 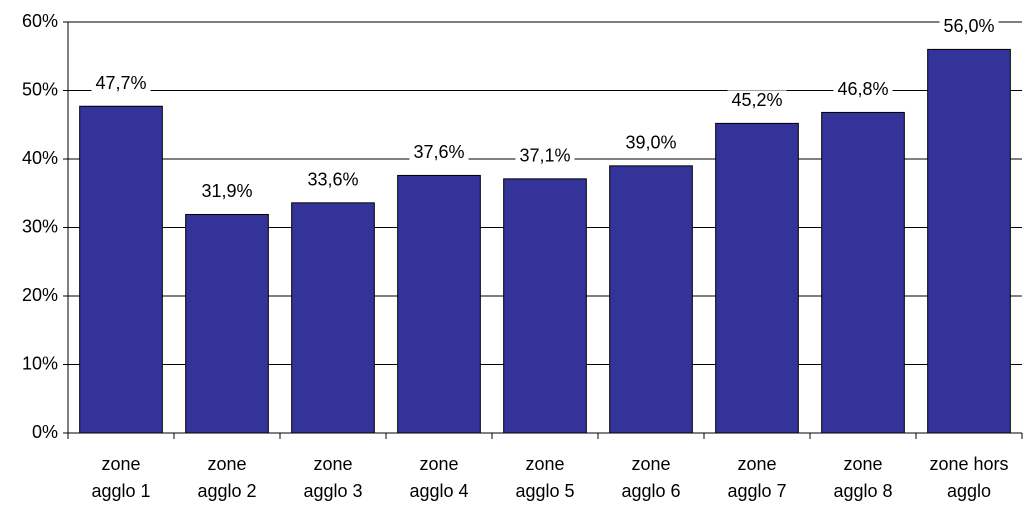 I want to click on x-tick-label: agglo 1, so click(x=120, y=491).